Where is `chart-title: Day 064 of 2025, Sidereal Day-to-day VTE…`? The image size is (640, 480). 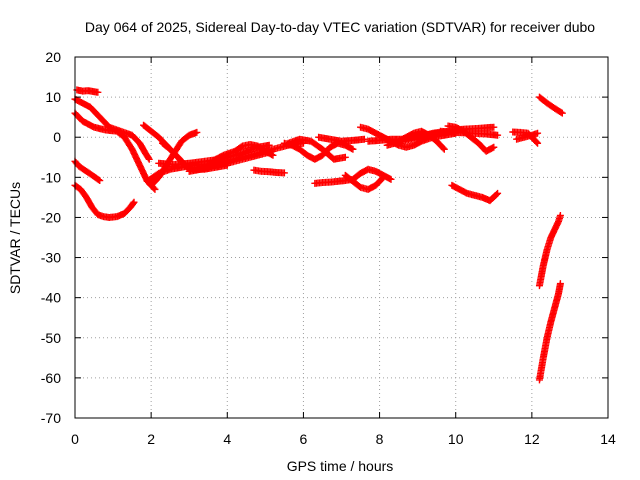 chart-title: Day 064 of 2025, Sidereal Day-to-day VTE… is located at coordinates (340, 27).